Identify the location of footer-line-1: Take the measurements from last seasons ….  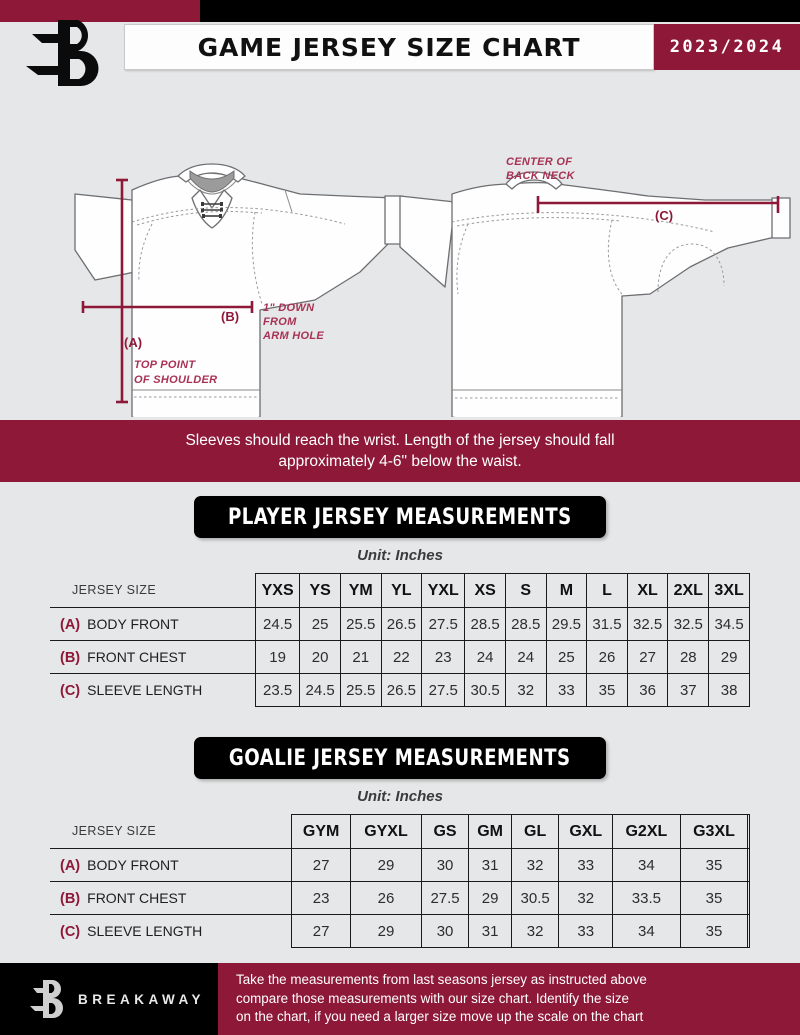
(441, 980).